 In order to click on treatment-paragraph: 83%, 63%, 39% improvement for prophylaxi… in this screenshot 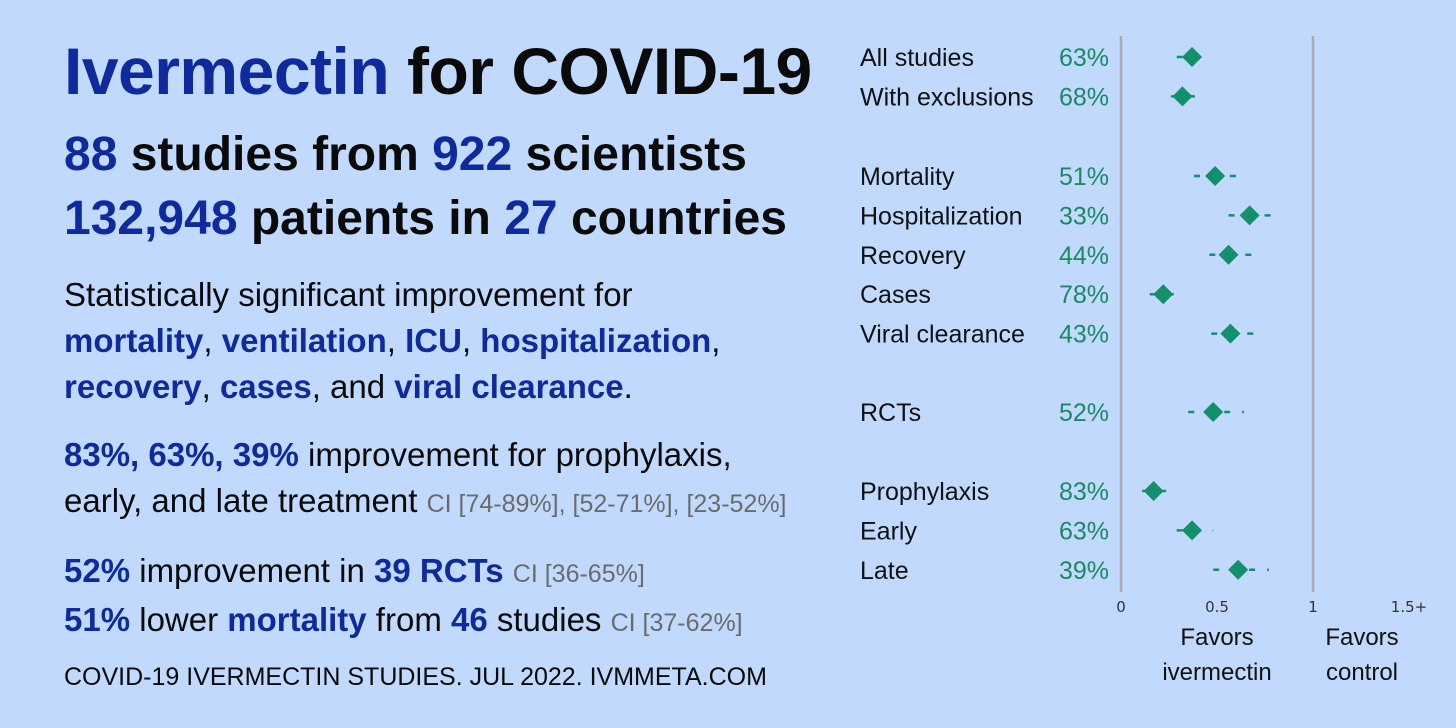, I will do `click(454, 479)`.